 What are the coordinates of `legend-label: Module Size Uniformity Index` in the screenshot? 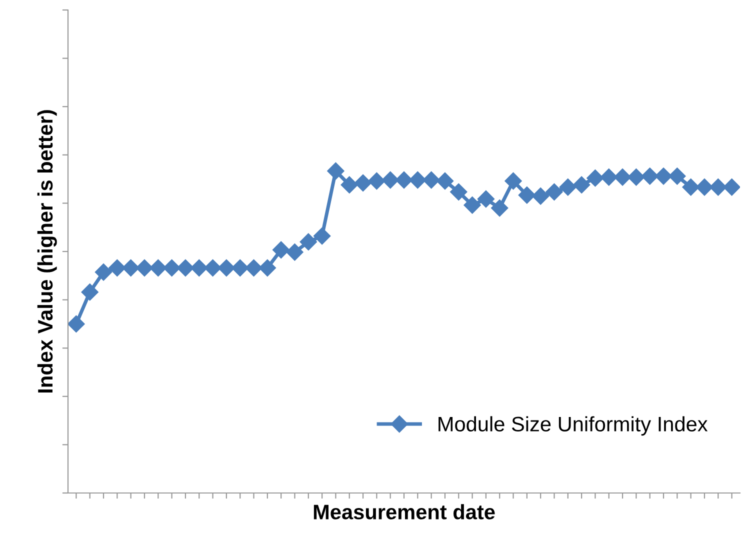 It's located at (573, 426).